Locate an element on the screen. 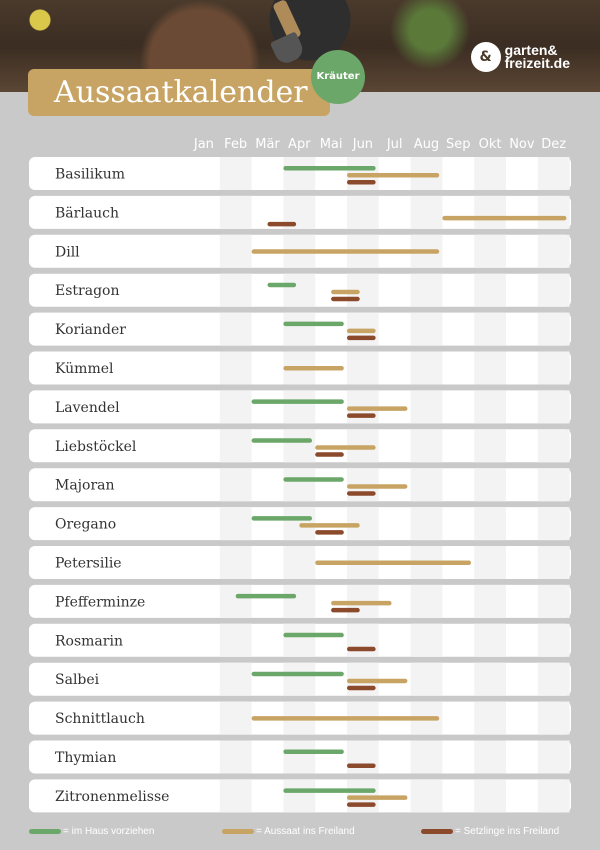 The width and height of the screenshot is (600, 850). plant-name: Oregano is located at coordinates (85, 525).